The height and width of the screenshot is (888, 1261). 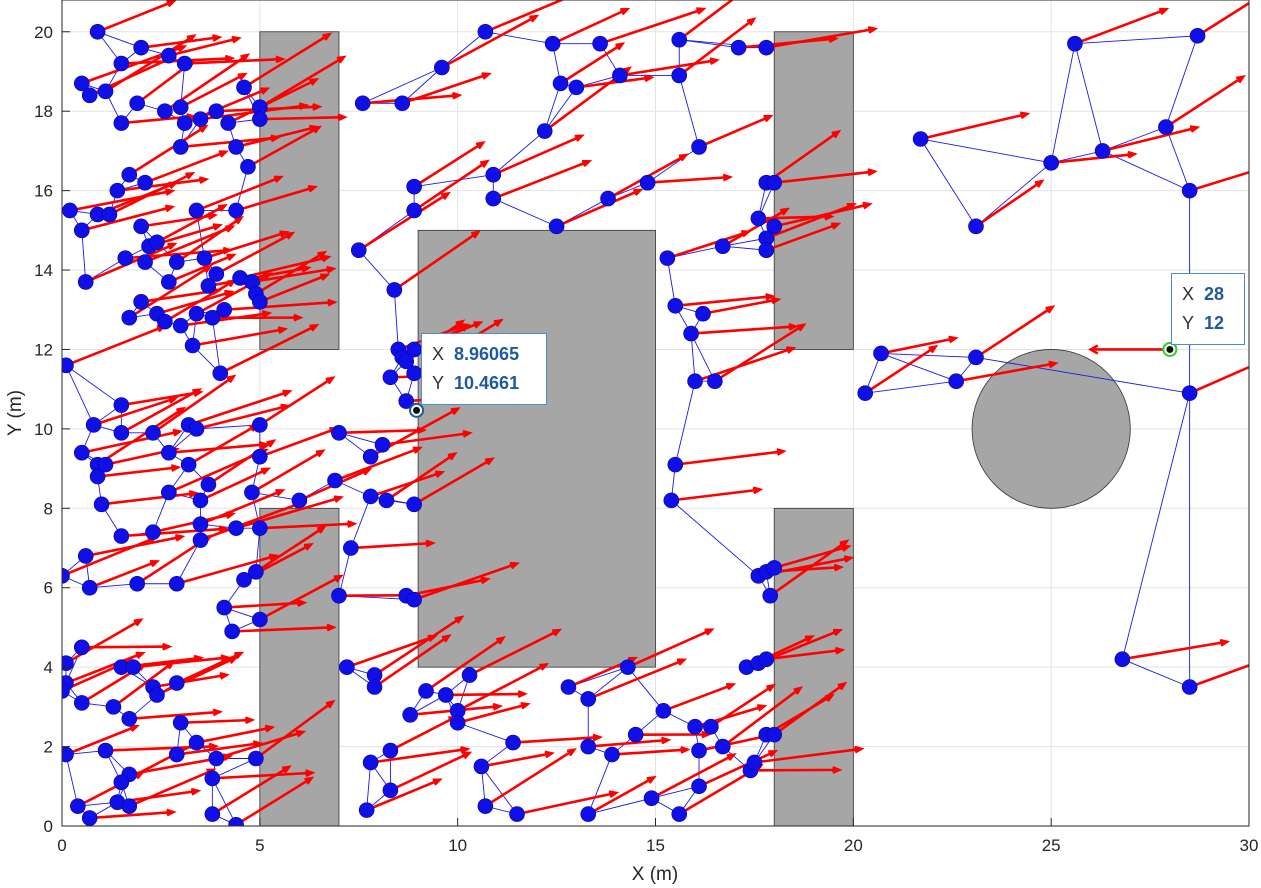 I want to click on y-tick-label: 12, so click(x=43, y=349).